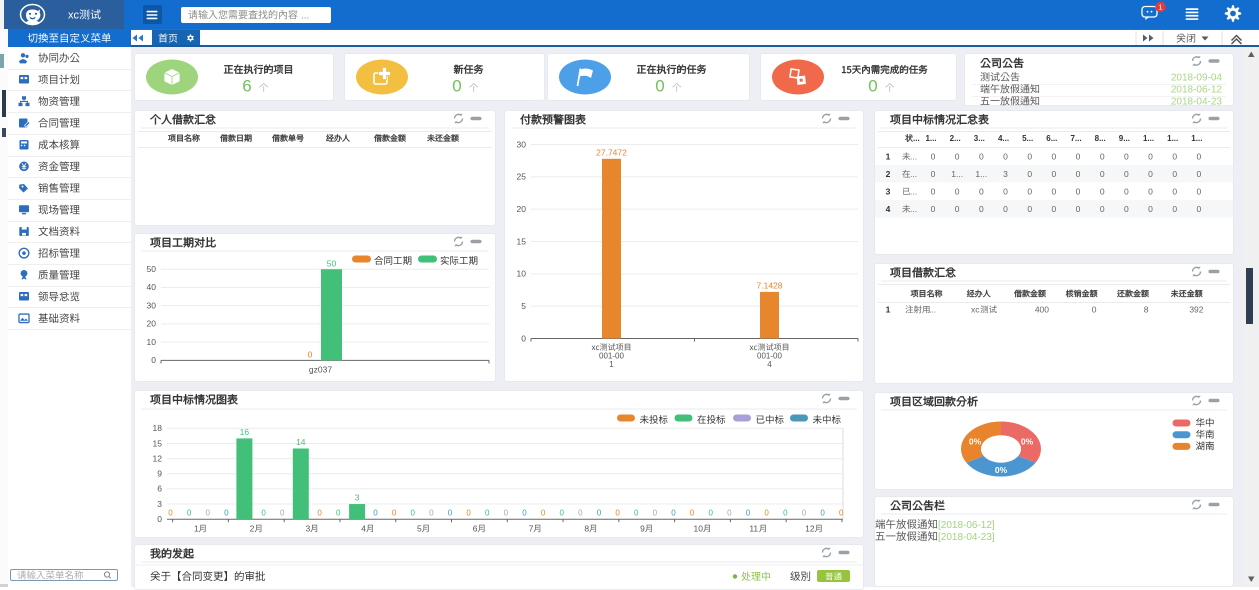  Describe the element at coordinates (245, 432) in the screenshot. I see `svg-text: 16` at that location.